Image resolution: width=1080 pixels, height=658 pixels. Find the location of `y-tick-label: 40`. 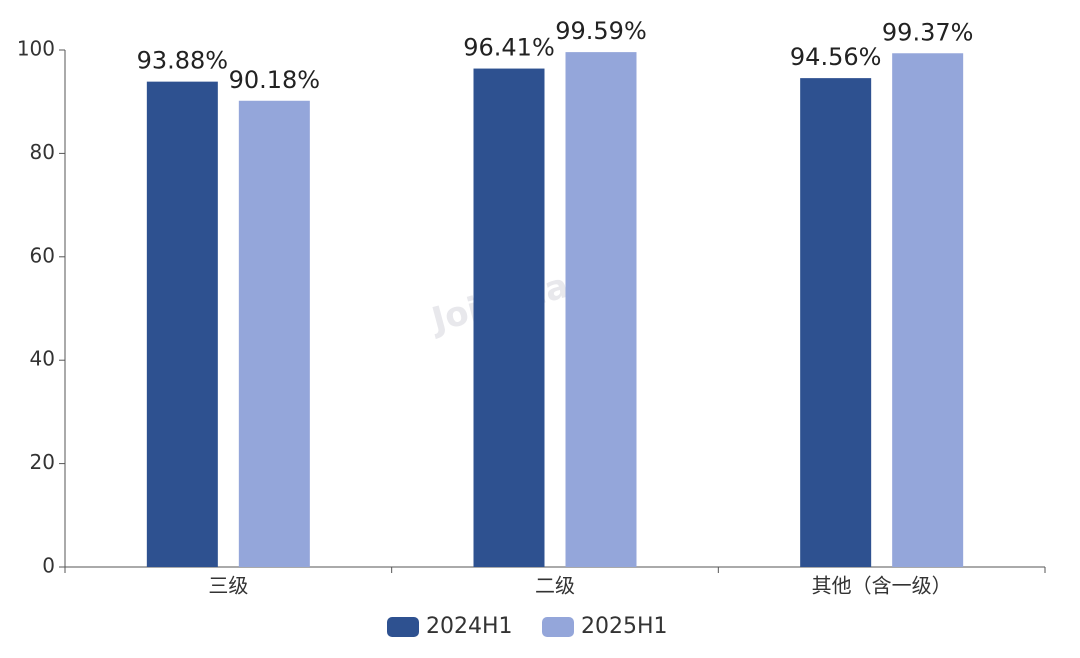

y-tick-label: 40 is located at coordinates (42, 359).